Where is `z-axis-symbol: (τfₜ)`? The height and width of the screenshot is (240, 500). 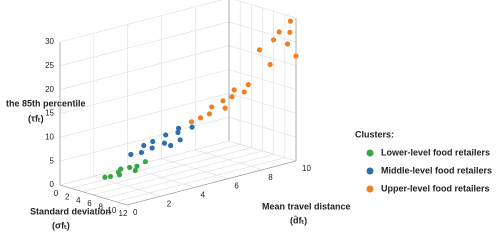 z-axis-symbol: (τfₜ) is located at coordinates (36, 118).